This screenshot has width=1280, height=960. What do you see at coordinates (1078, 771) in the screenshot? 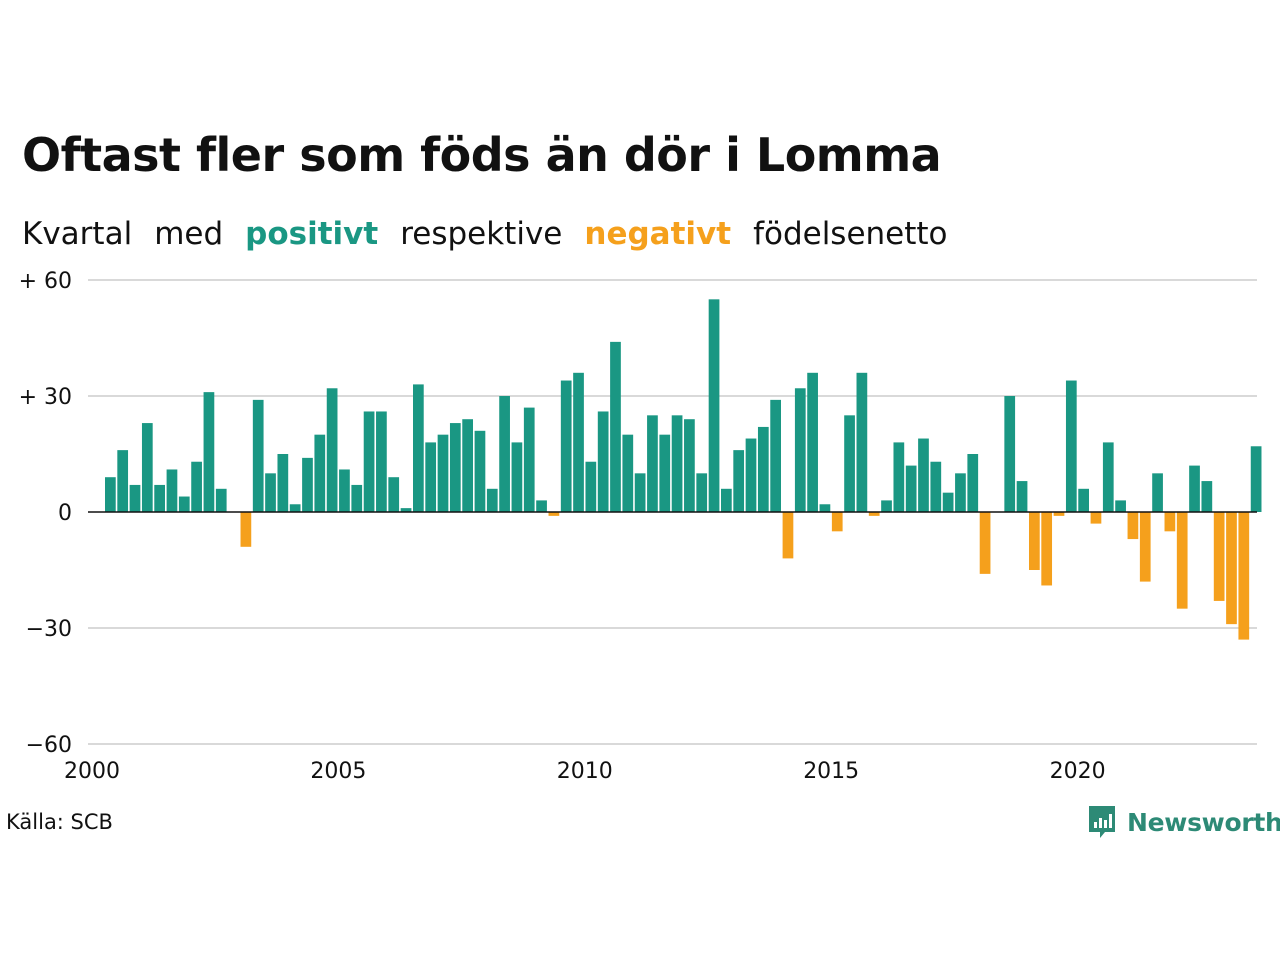
I see `x-tick-label: 2020` at bounding box center [1078, 771].